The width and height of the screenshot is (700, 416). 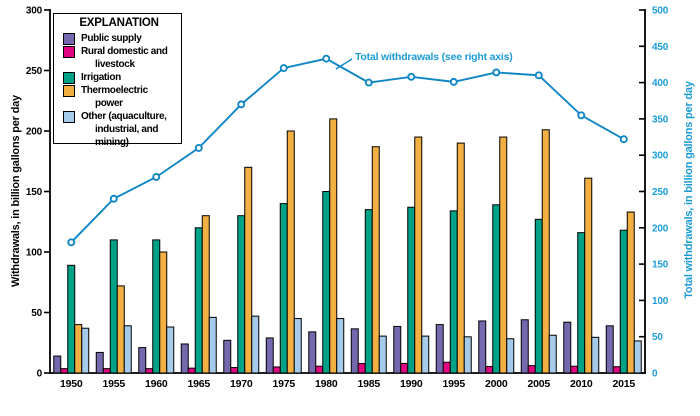 I want to click on x-axis-year-label: 1990, so click(x=411, y=384).